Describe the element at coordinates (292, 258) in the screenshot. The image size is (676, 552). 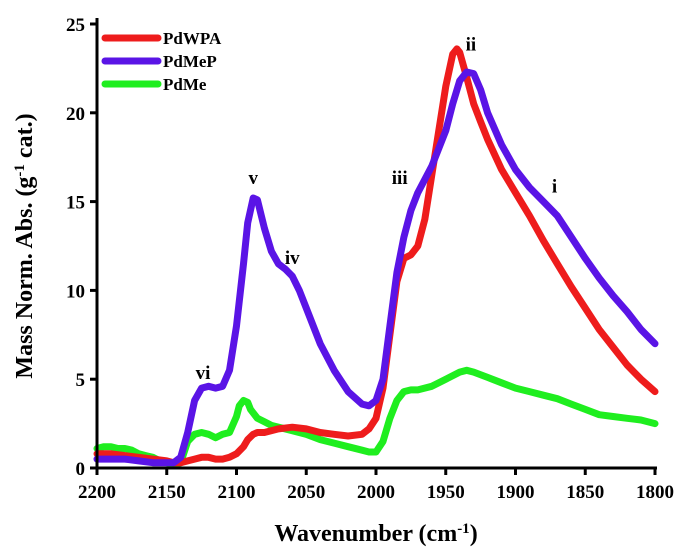
I see `annotation-label: iv` at that location.